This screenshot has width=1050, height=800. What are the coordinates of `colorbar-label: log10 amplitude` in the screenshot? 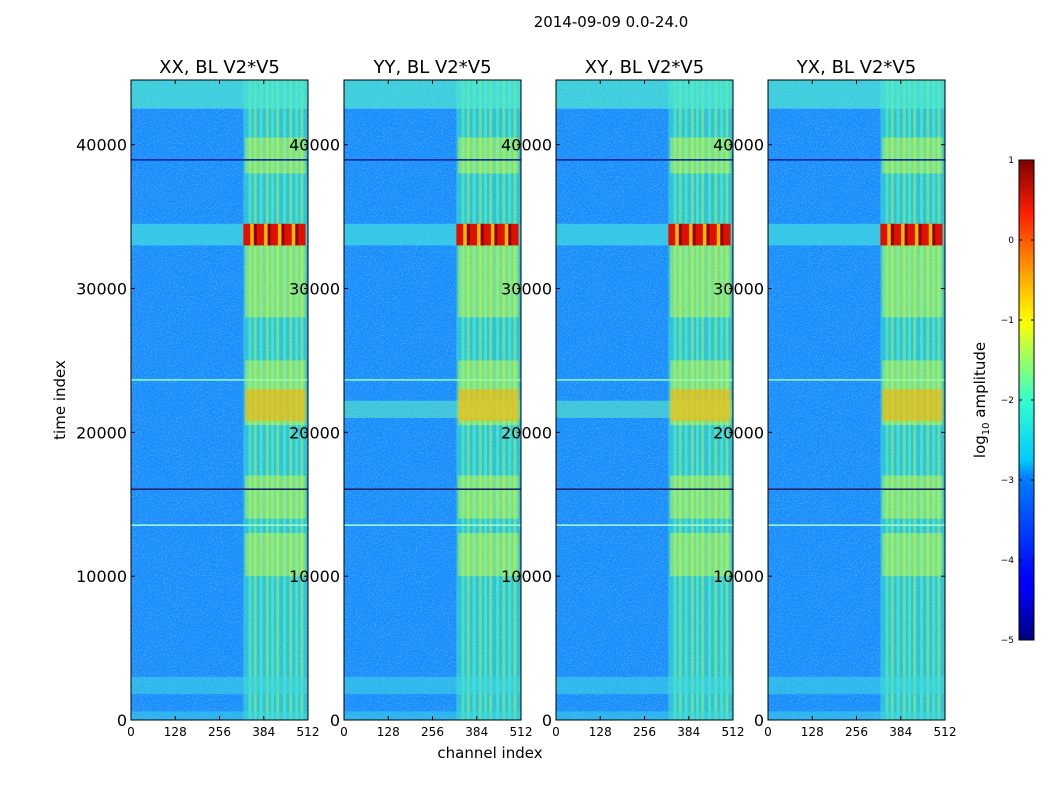 It's located at (981, 400).